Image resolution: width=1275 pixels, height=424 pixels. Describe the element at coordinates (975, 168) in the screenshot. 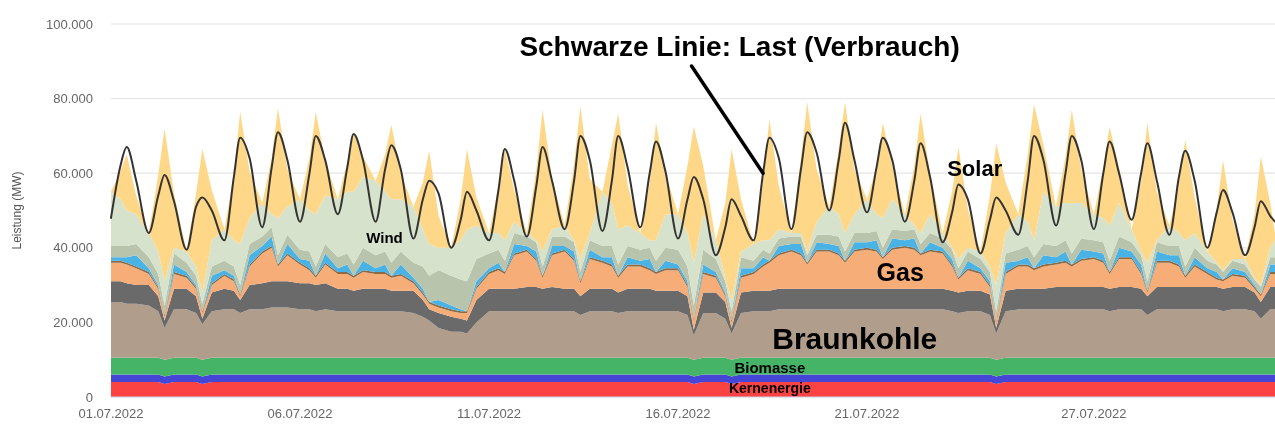

I see `series-label: Solar` at that location.